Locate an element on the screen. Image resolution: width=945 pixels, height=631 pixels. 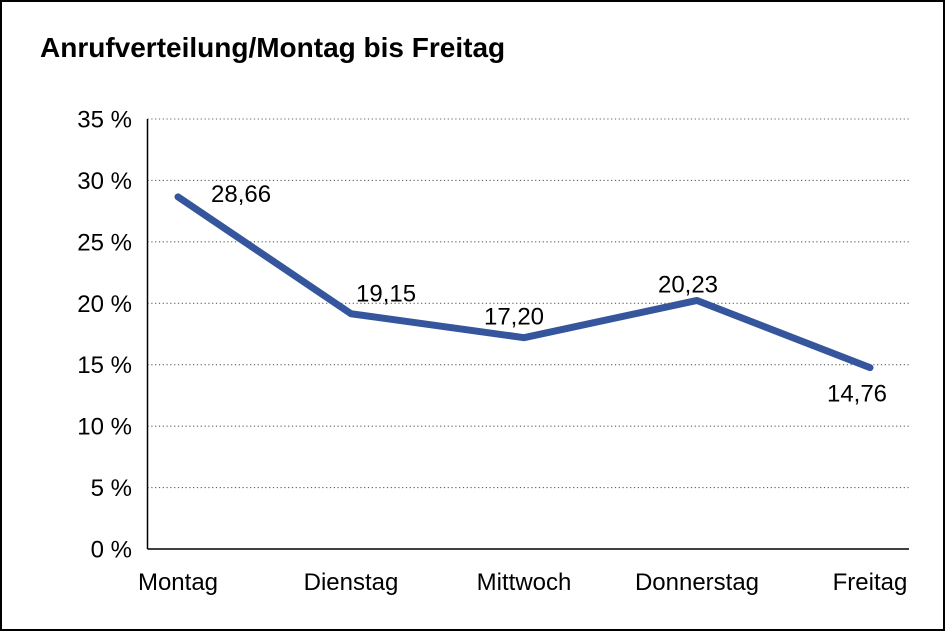
x-axis-label-montag: Montag is located at coordinates (178, 582).